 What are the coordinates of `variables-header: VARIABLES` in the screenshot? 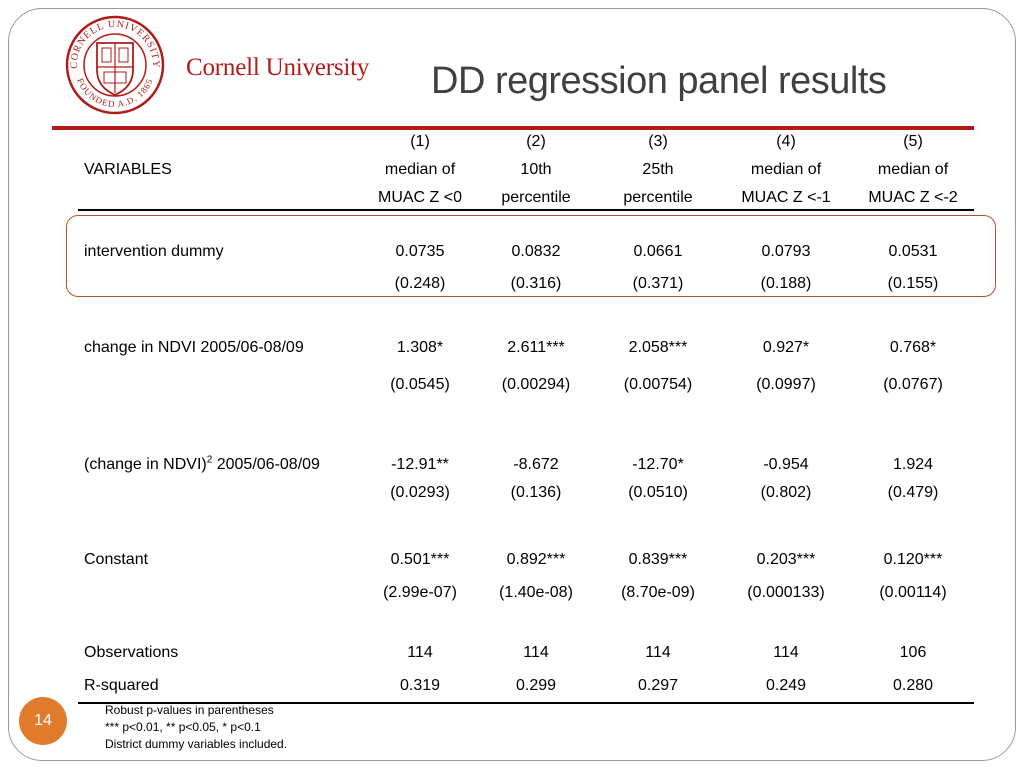 It's located at (128, 169).